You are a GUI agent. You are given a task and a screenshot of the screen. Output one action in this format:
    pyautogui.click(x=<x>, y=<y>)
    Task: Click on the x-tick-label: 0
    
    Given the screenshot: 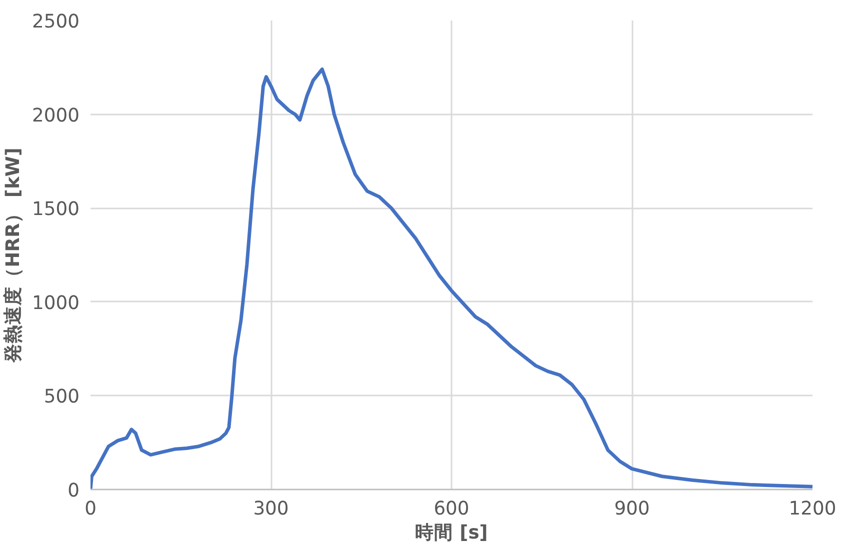 What is the action you would take?
    pyautogui.click(x=90, y=509)
    